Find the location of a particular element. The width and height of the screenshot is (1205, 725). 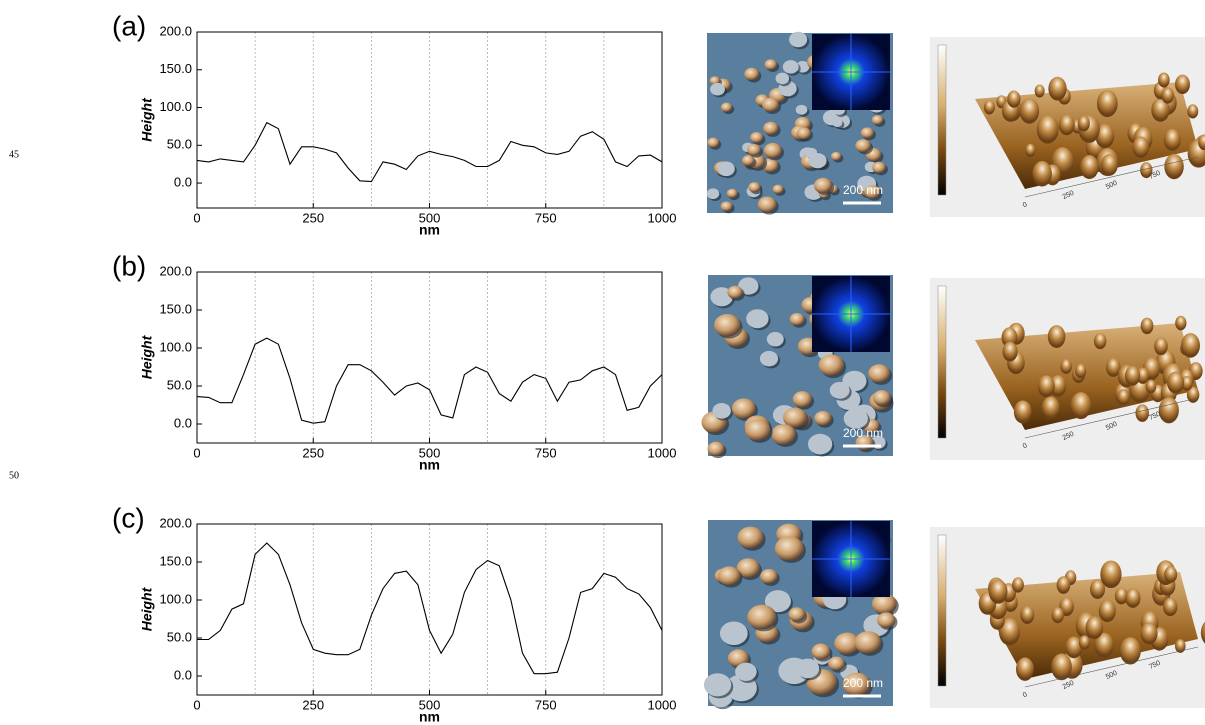

panel-label: (a) is located at coordinates (129, 25).